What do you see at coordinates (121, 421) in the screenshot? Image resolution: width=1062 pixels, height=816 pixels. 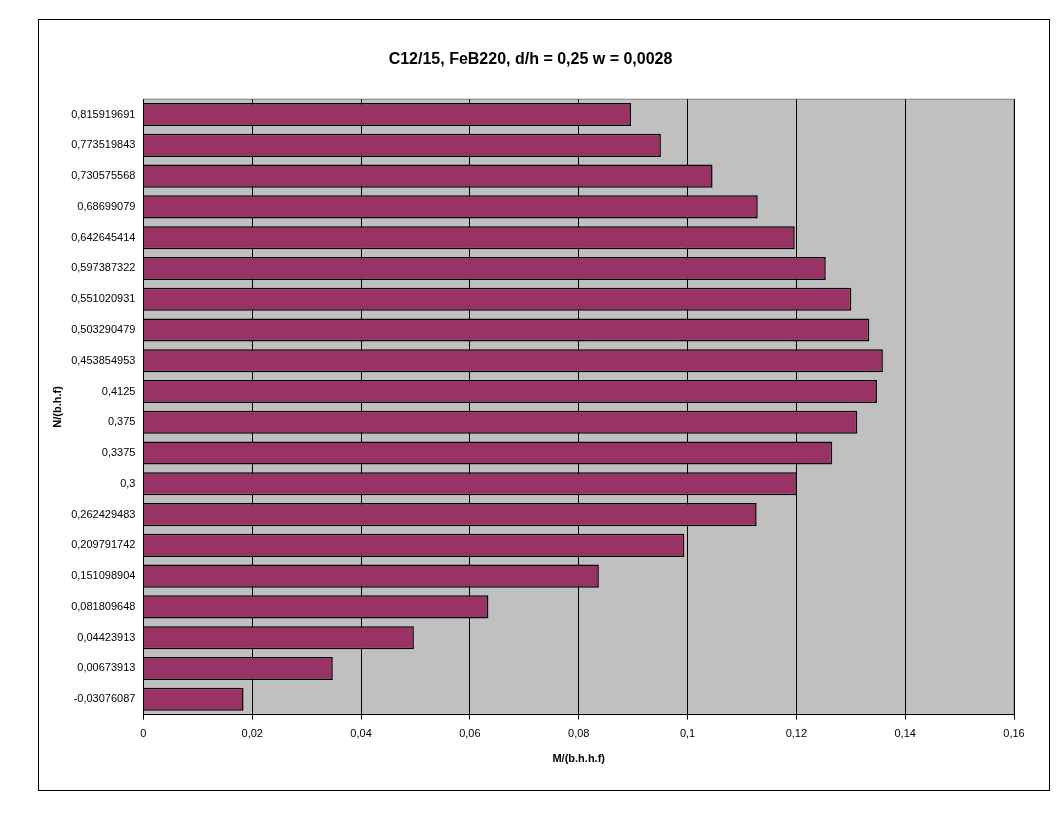 I see `y-tick-label: 0,375` at bounding box center [121, 421].